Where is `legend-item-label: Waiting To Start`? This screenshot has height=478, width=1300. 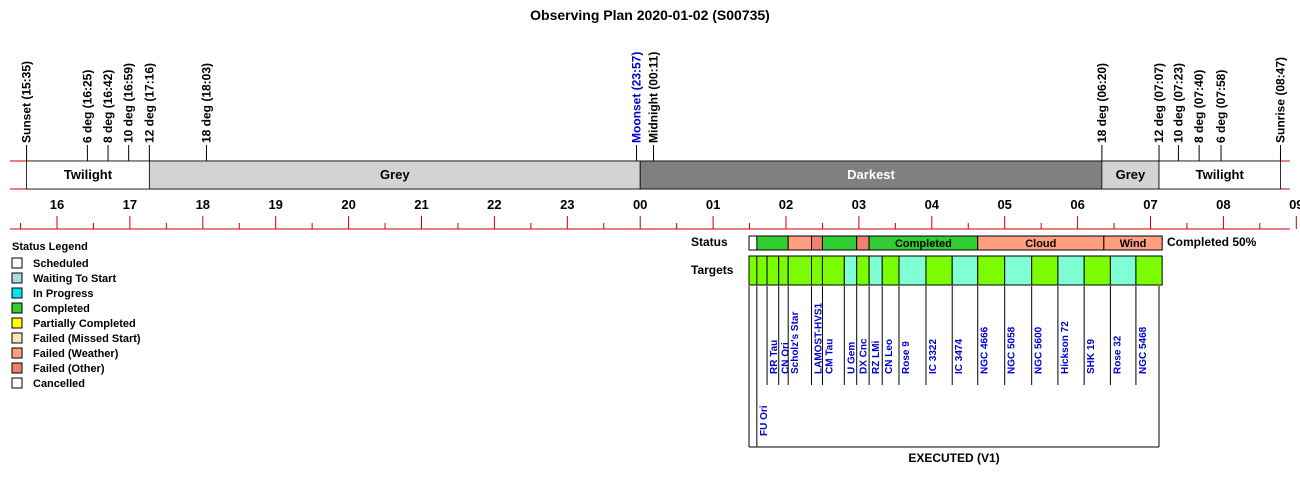
legend-item-label: Waiting To Start is located at coordinates (74, 279).